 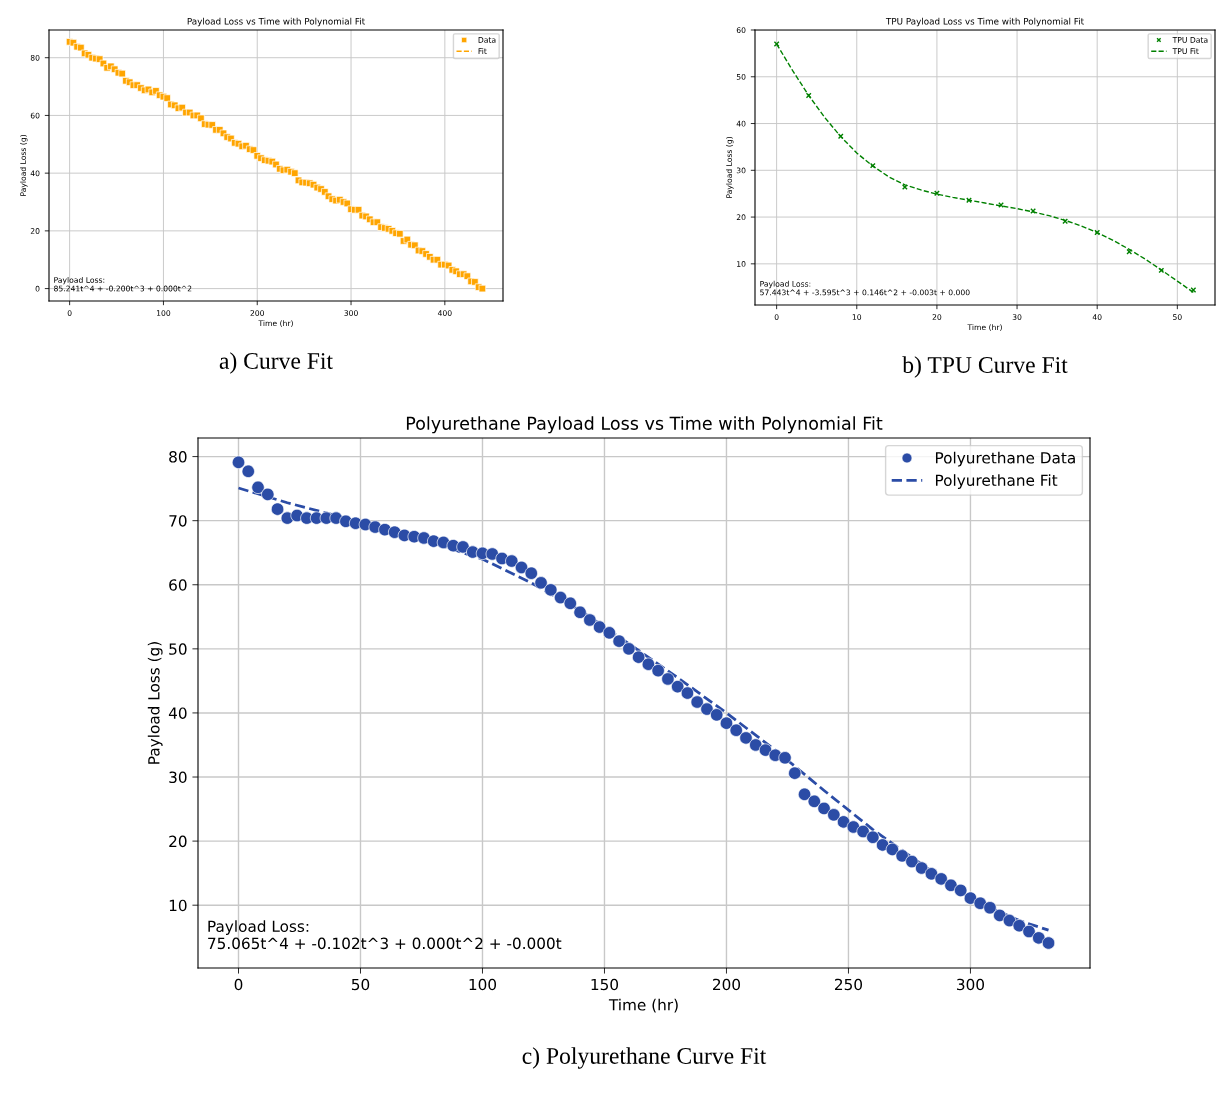 What do you see at coordinates (178, 585) in the screenshot?
I see `y-tick-label: 60` at bounding box center [178, 585].